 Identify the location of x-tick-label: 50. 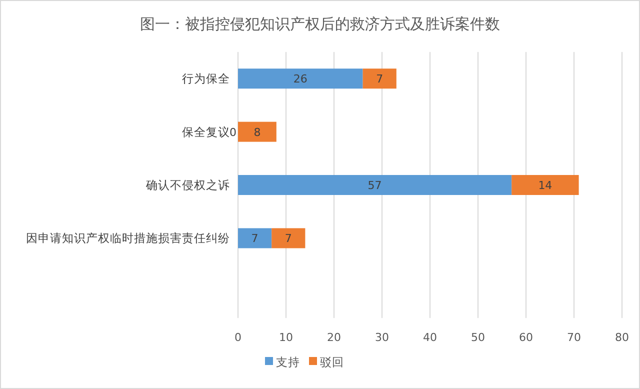
(478, 337).